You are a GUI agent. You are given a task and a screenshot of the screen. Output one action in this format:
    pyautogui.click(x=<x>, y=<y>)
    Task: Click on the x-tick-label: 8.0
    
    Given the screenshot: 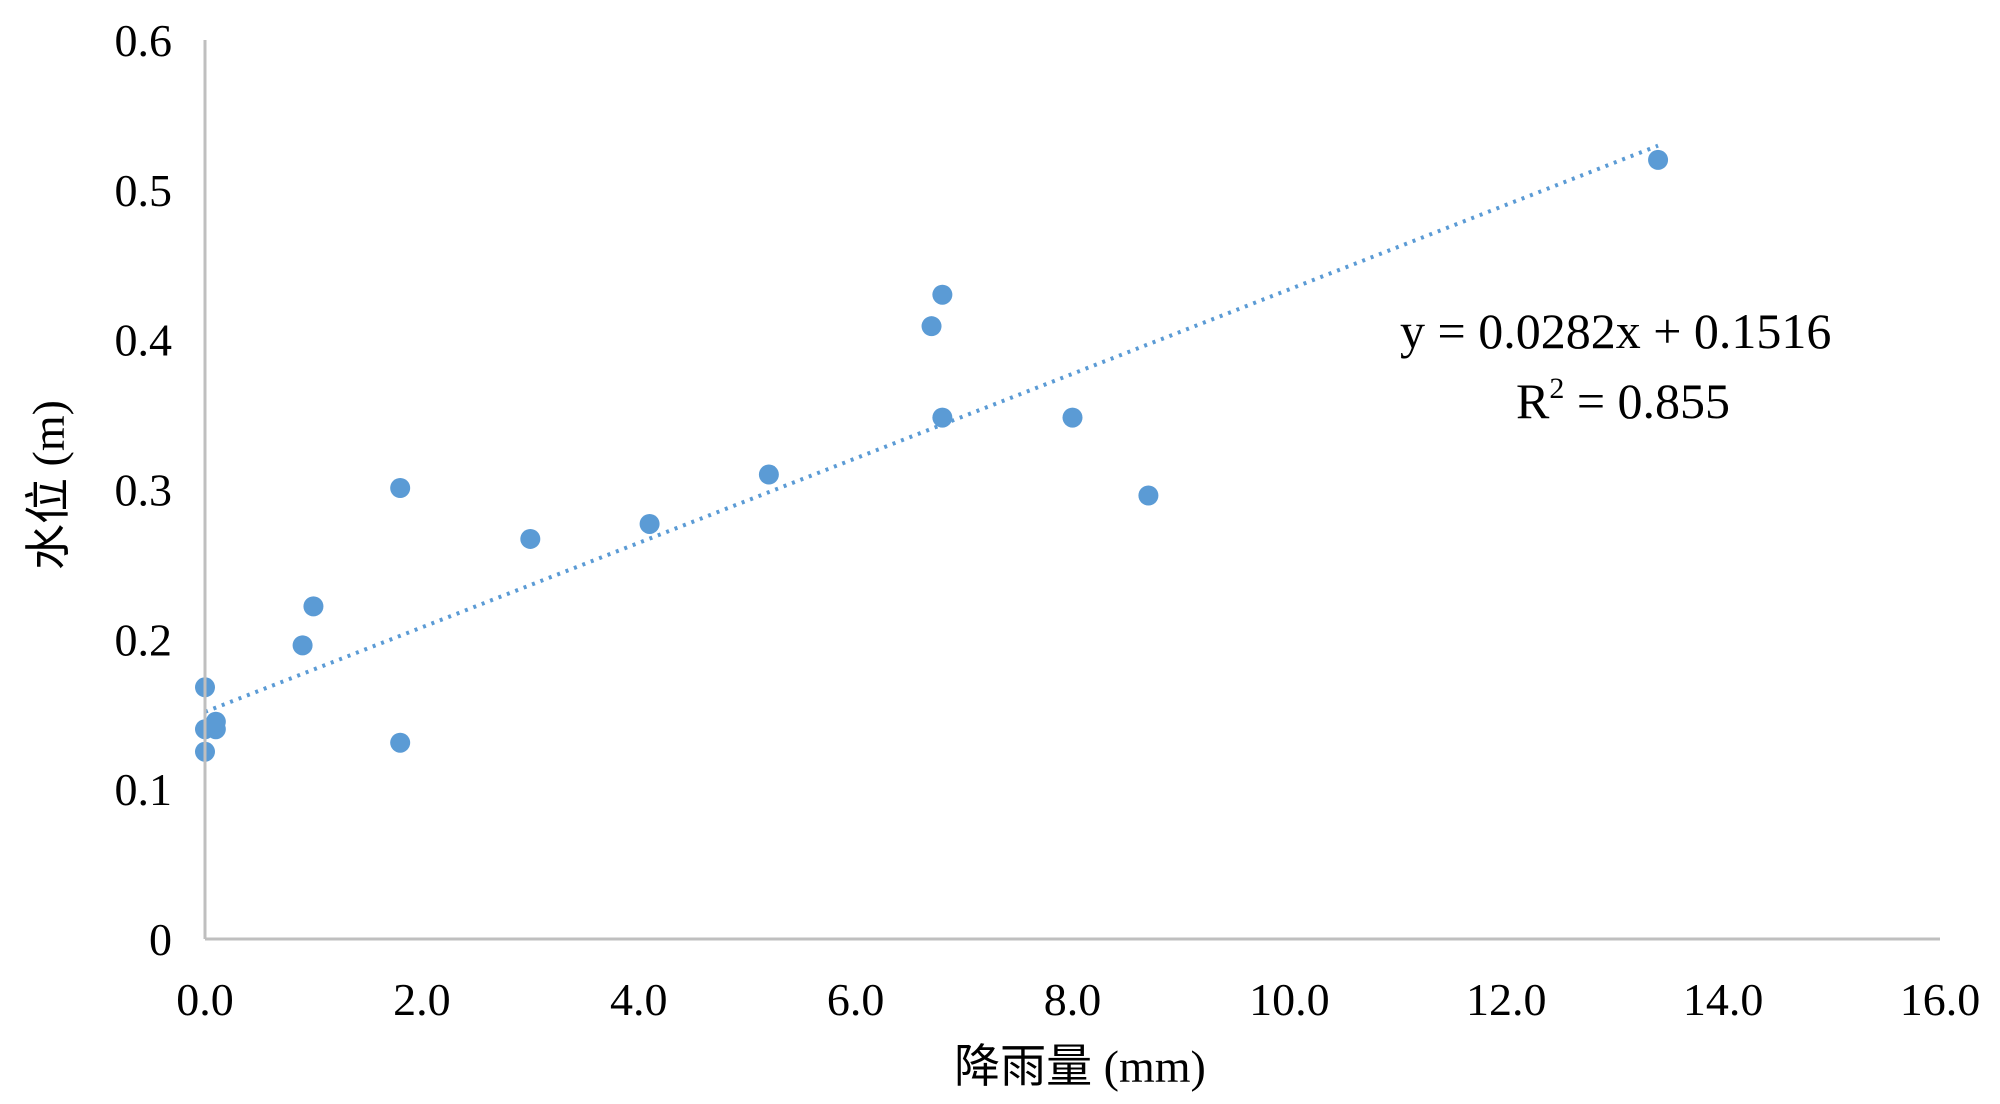 What is the action you would take?
    pyautogui.click(x=1073, y=999)
    